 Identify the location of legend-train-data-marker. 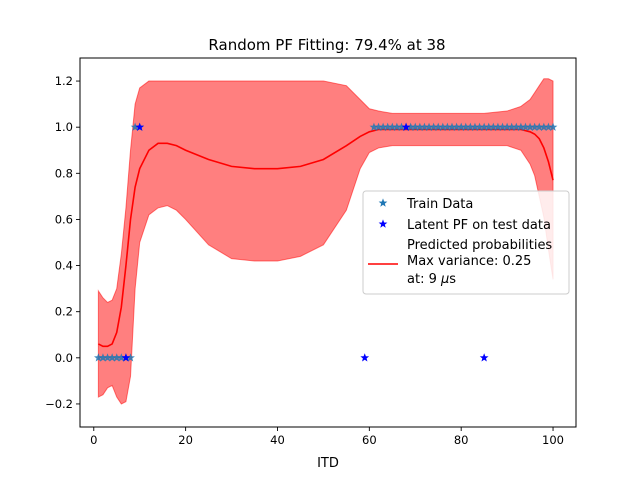
(383, 202).